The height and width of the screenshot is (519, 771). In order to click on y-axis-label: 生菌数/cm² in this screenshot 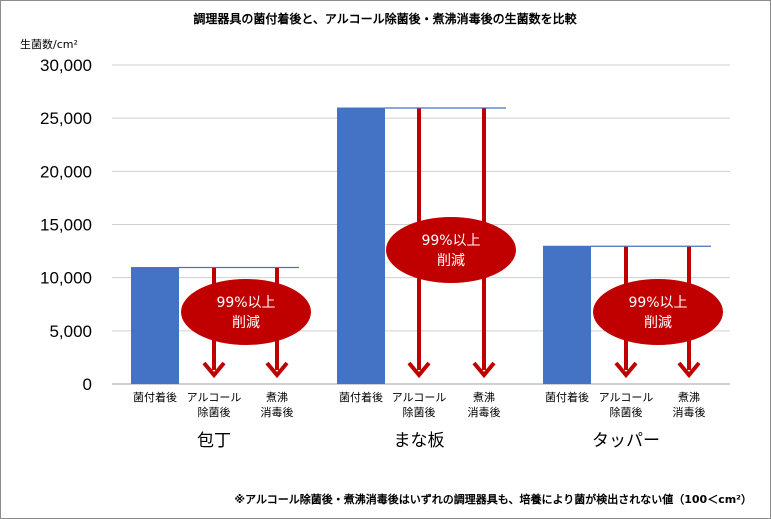, I will do `click(49, 44)`.